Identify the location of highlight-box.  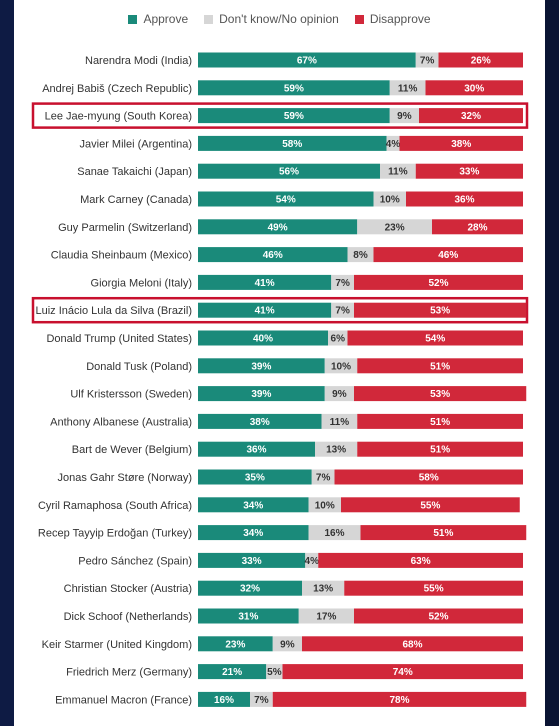
(280, 115).